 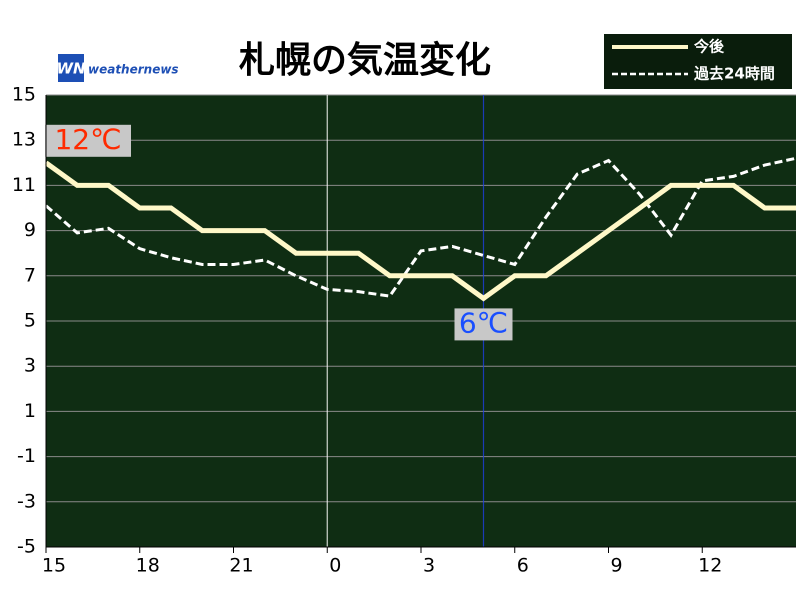 What do you see at coordinates (24, 140) in the screenshot?
I see `y-tick-label: 13` at bounding box center [24, 140].